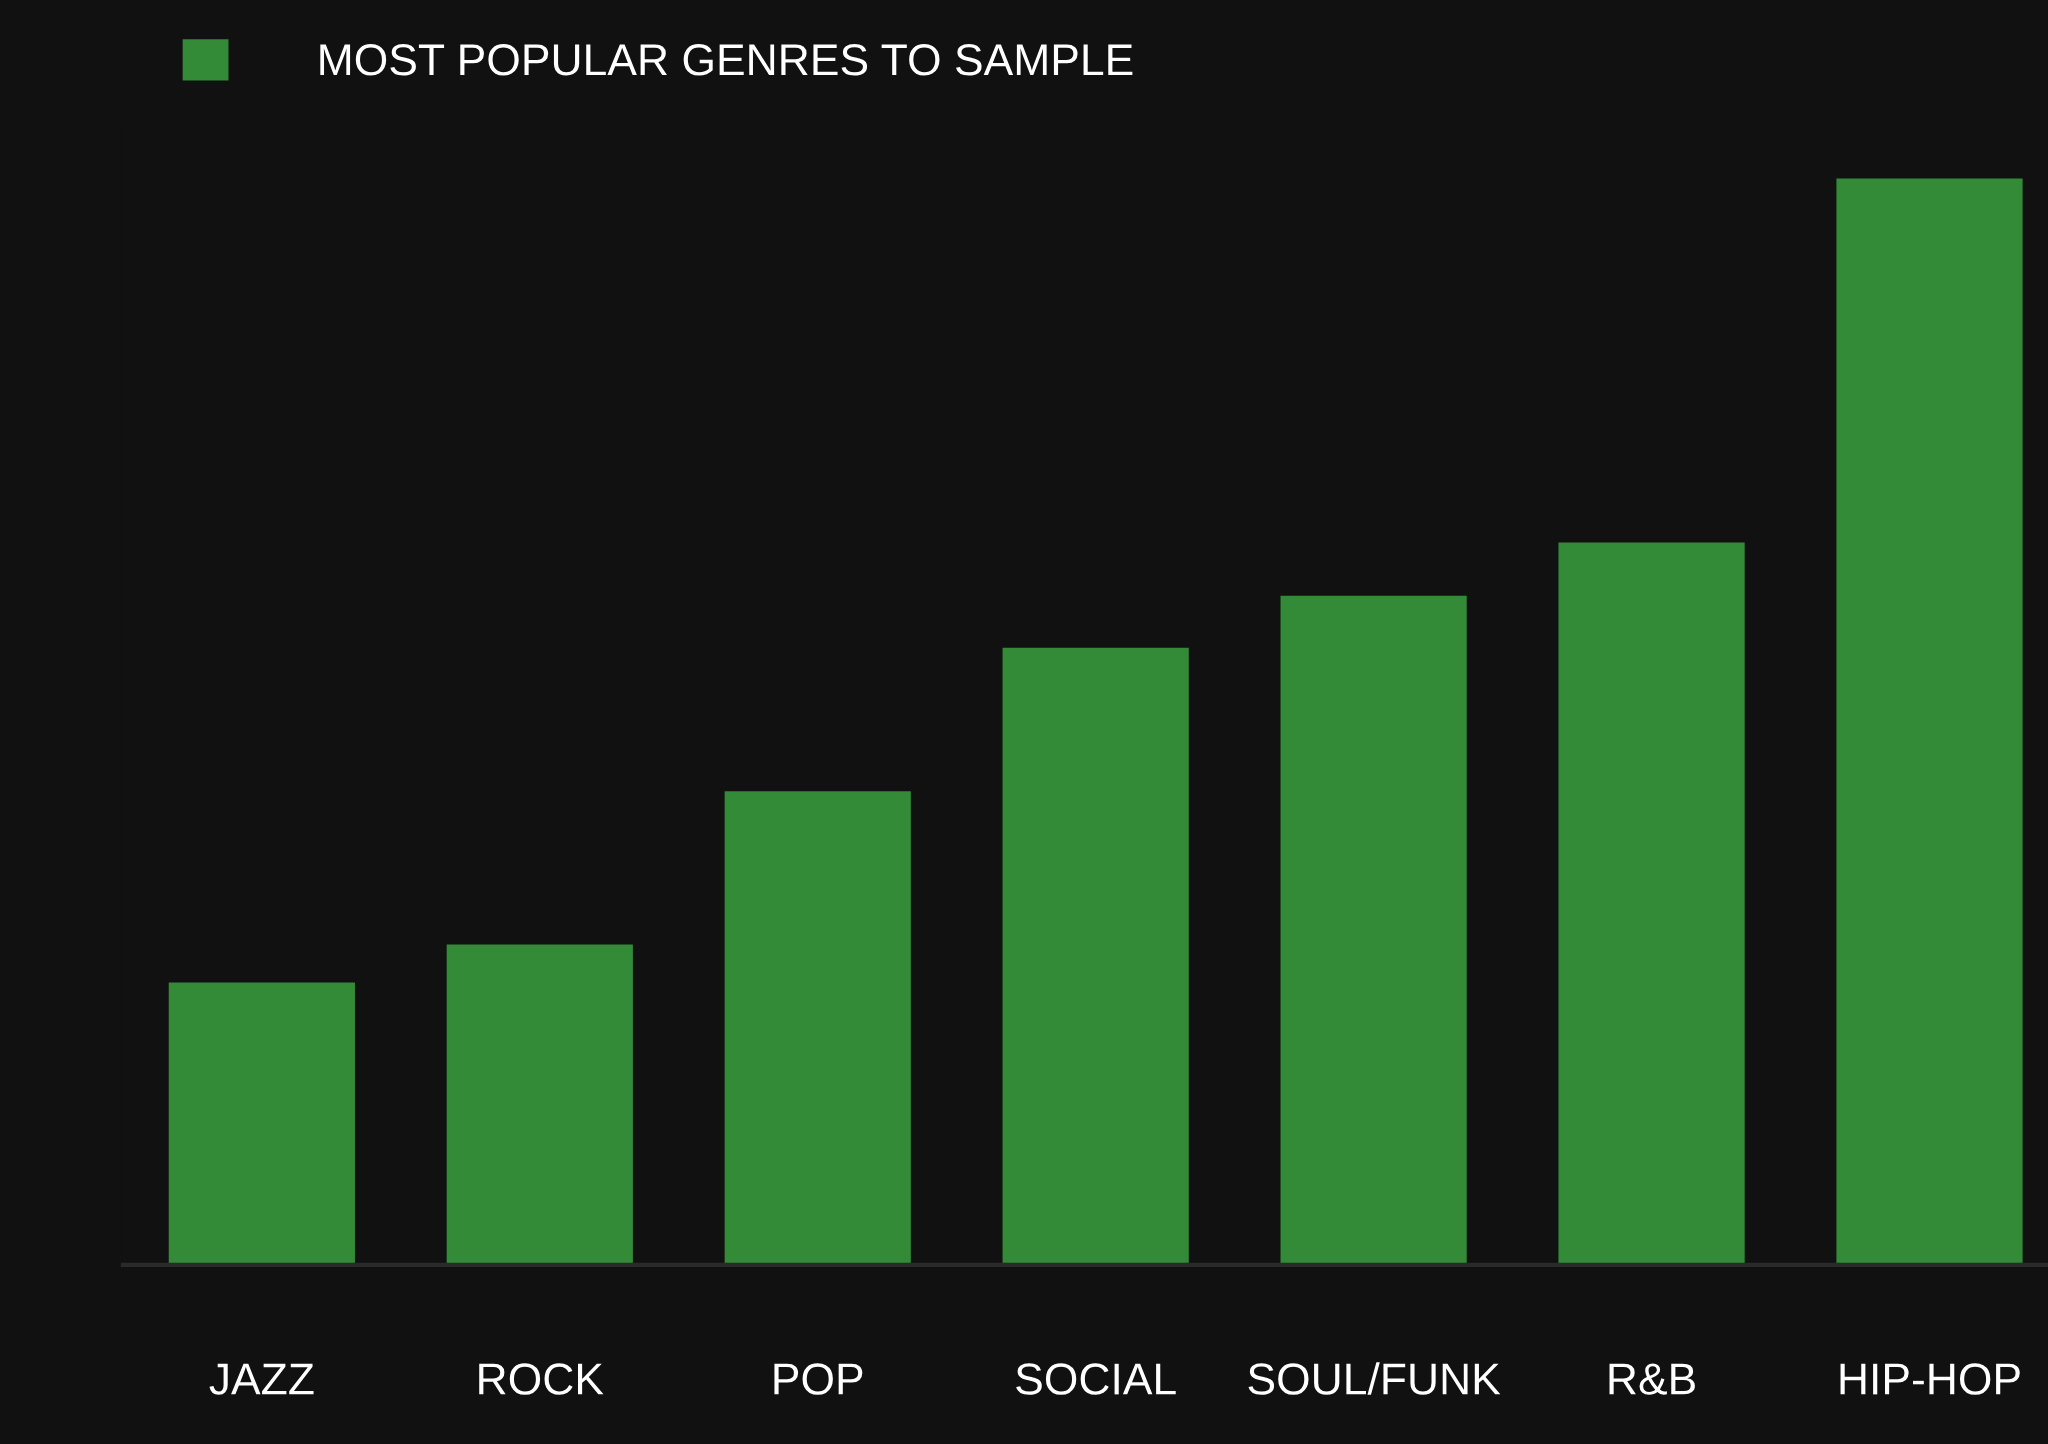 The width and height of the screenshot is (2048, 1444). I want to click on x-tick-label: POP, so click(818, 1379).